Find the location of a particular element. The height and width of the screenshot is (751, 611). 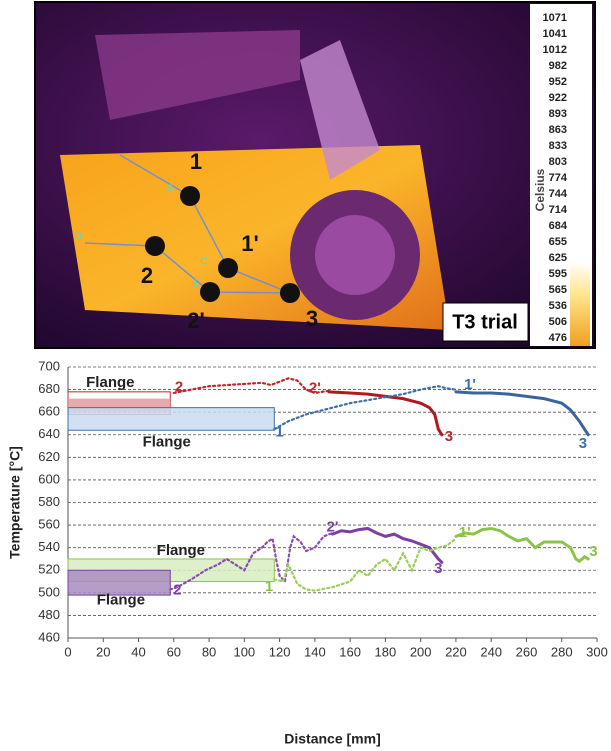

x-tick-label: 240 is located at coordinates (491, 651).